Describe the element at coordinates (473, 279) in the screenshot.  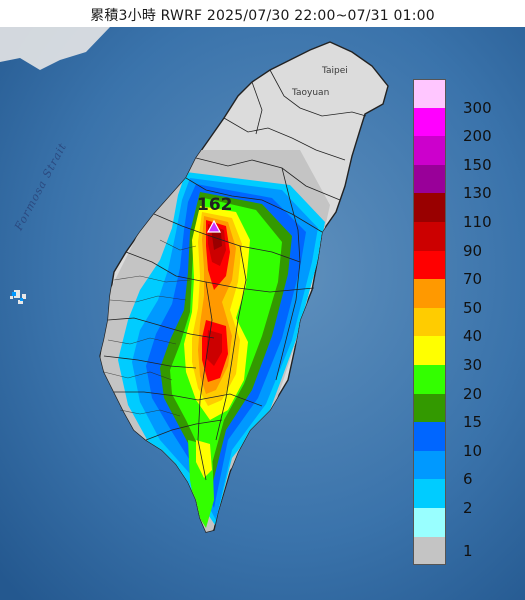
I see `legend-label: 70` at that location.